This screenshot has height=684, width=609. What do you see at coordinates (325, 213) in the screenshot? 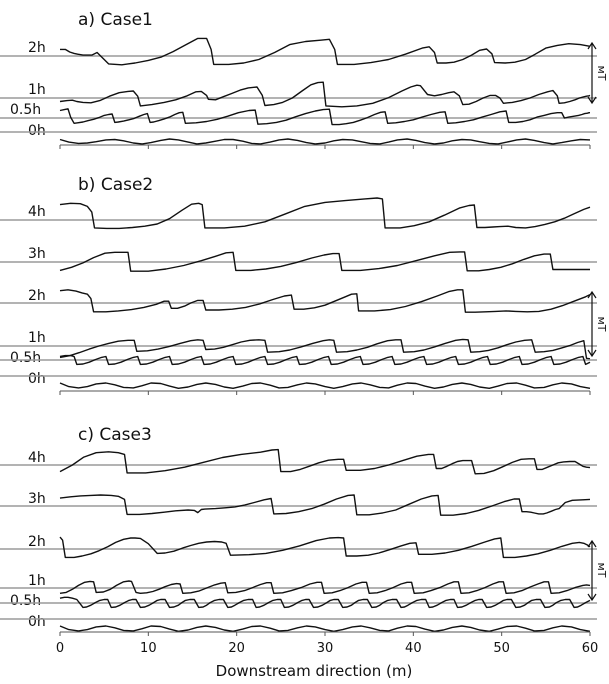
I see `panel-b-profile-4h` at bounding box center [325, 213].